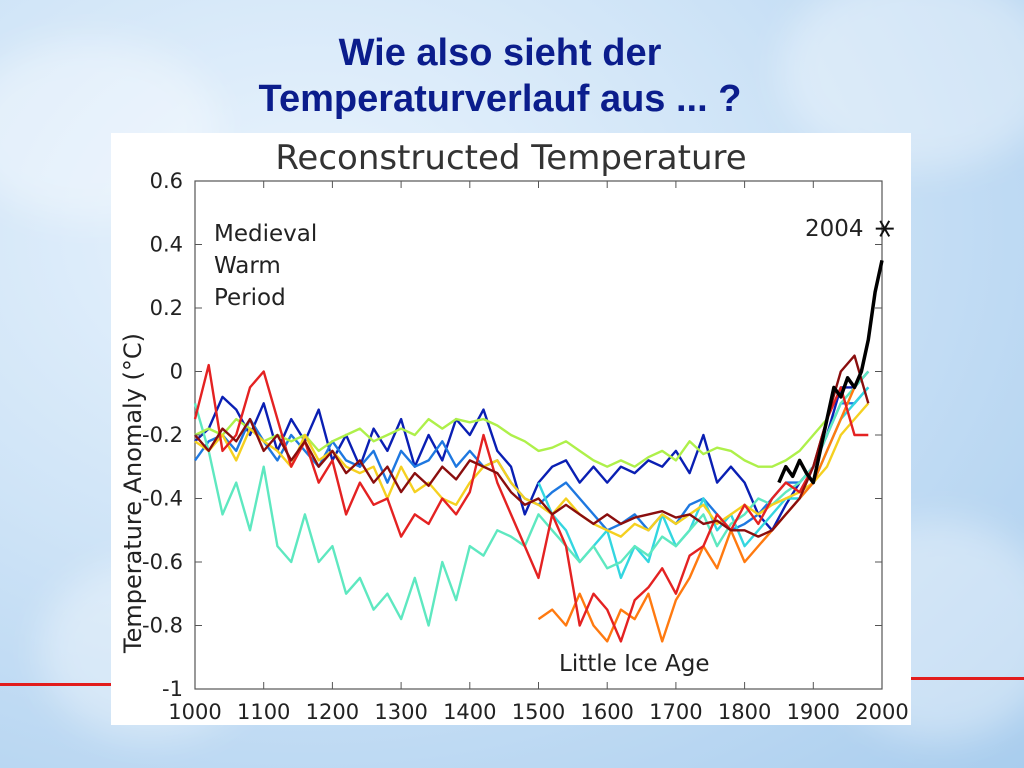  Describe the element at coordinates (176, 372) in the screenshot. I see `y-tick-label: 0` at that location.